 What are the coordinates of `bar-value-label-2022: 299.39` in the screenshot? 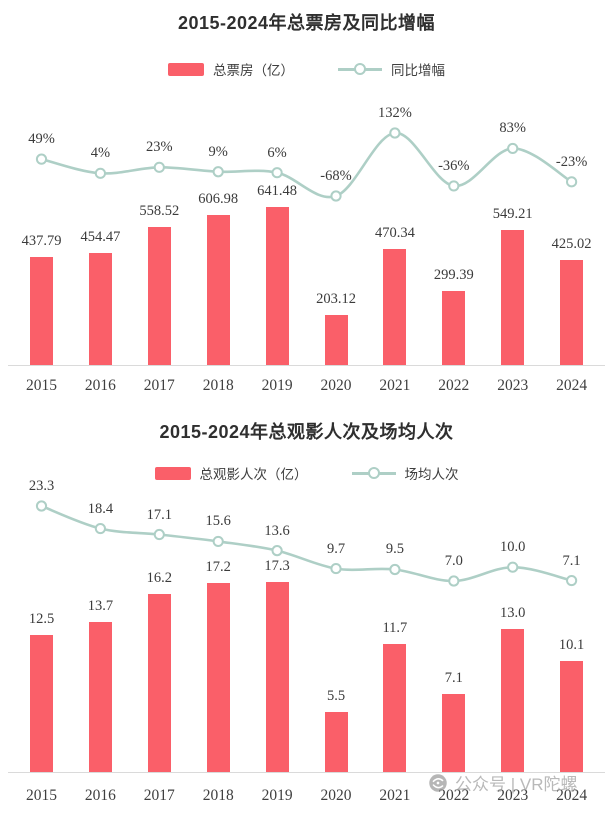 It's located at (453, 275).